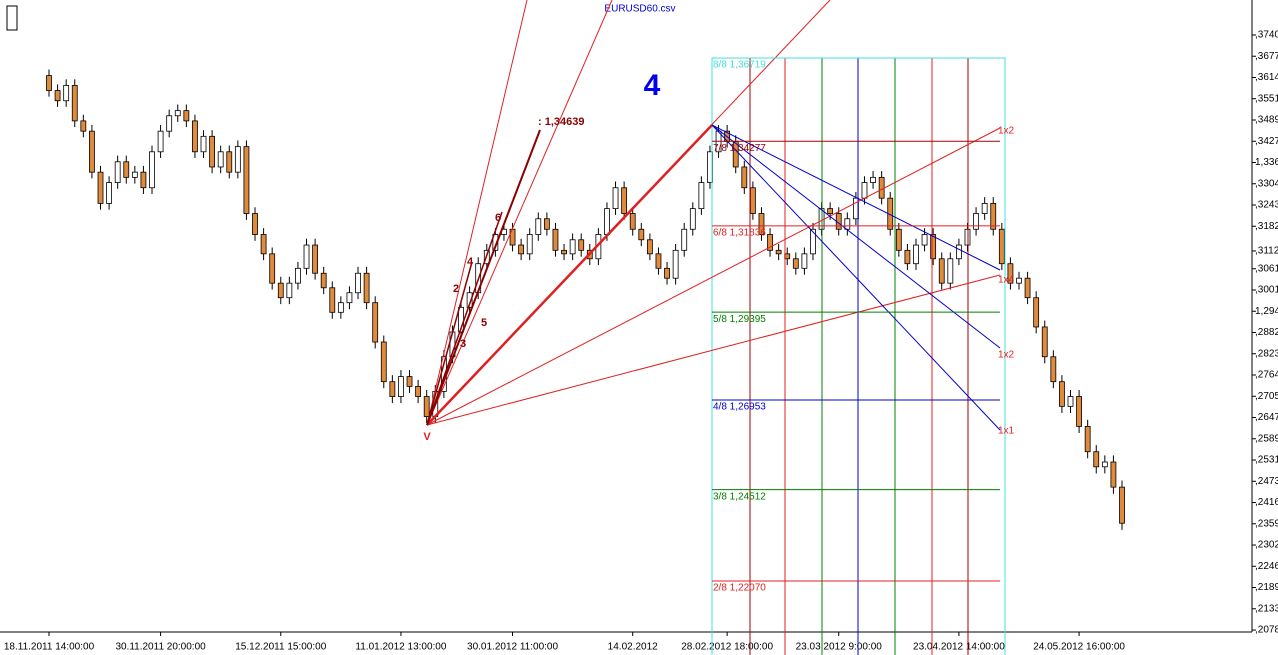 This screenshot has height=655, width=1278. What do you see at coordinates (1266, 35) in the screenshot?
I see `y-tick-label: ,37404` at bounding box center [1266, 35].